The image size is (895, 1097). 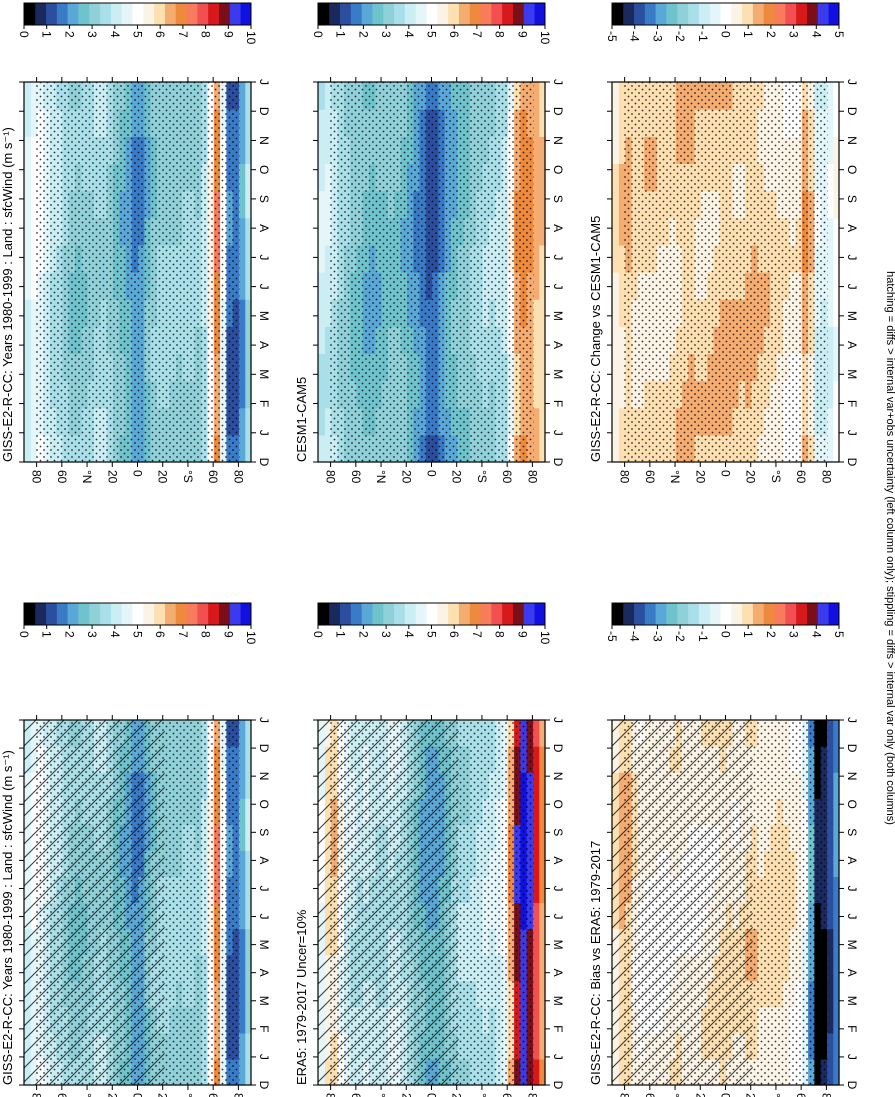 What do you see at coordinates (776, 1095) in the screenshot?
I see `lat-tick-label: °S` at bounding box center [776, 1095].